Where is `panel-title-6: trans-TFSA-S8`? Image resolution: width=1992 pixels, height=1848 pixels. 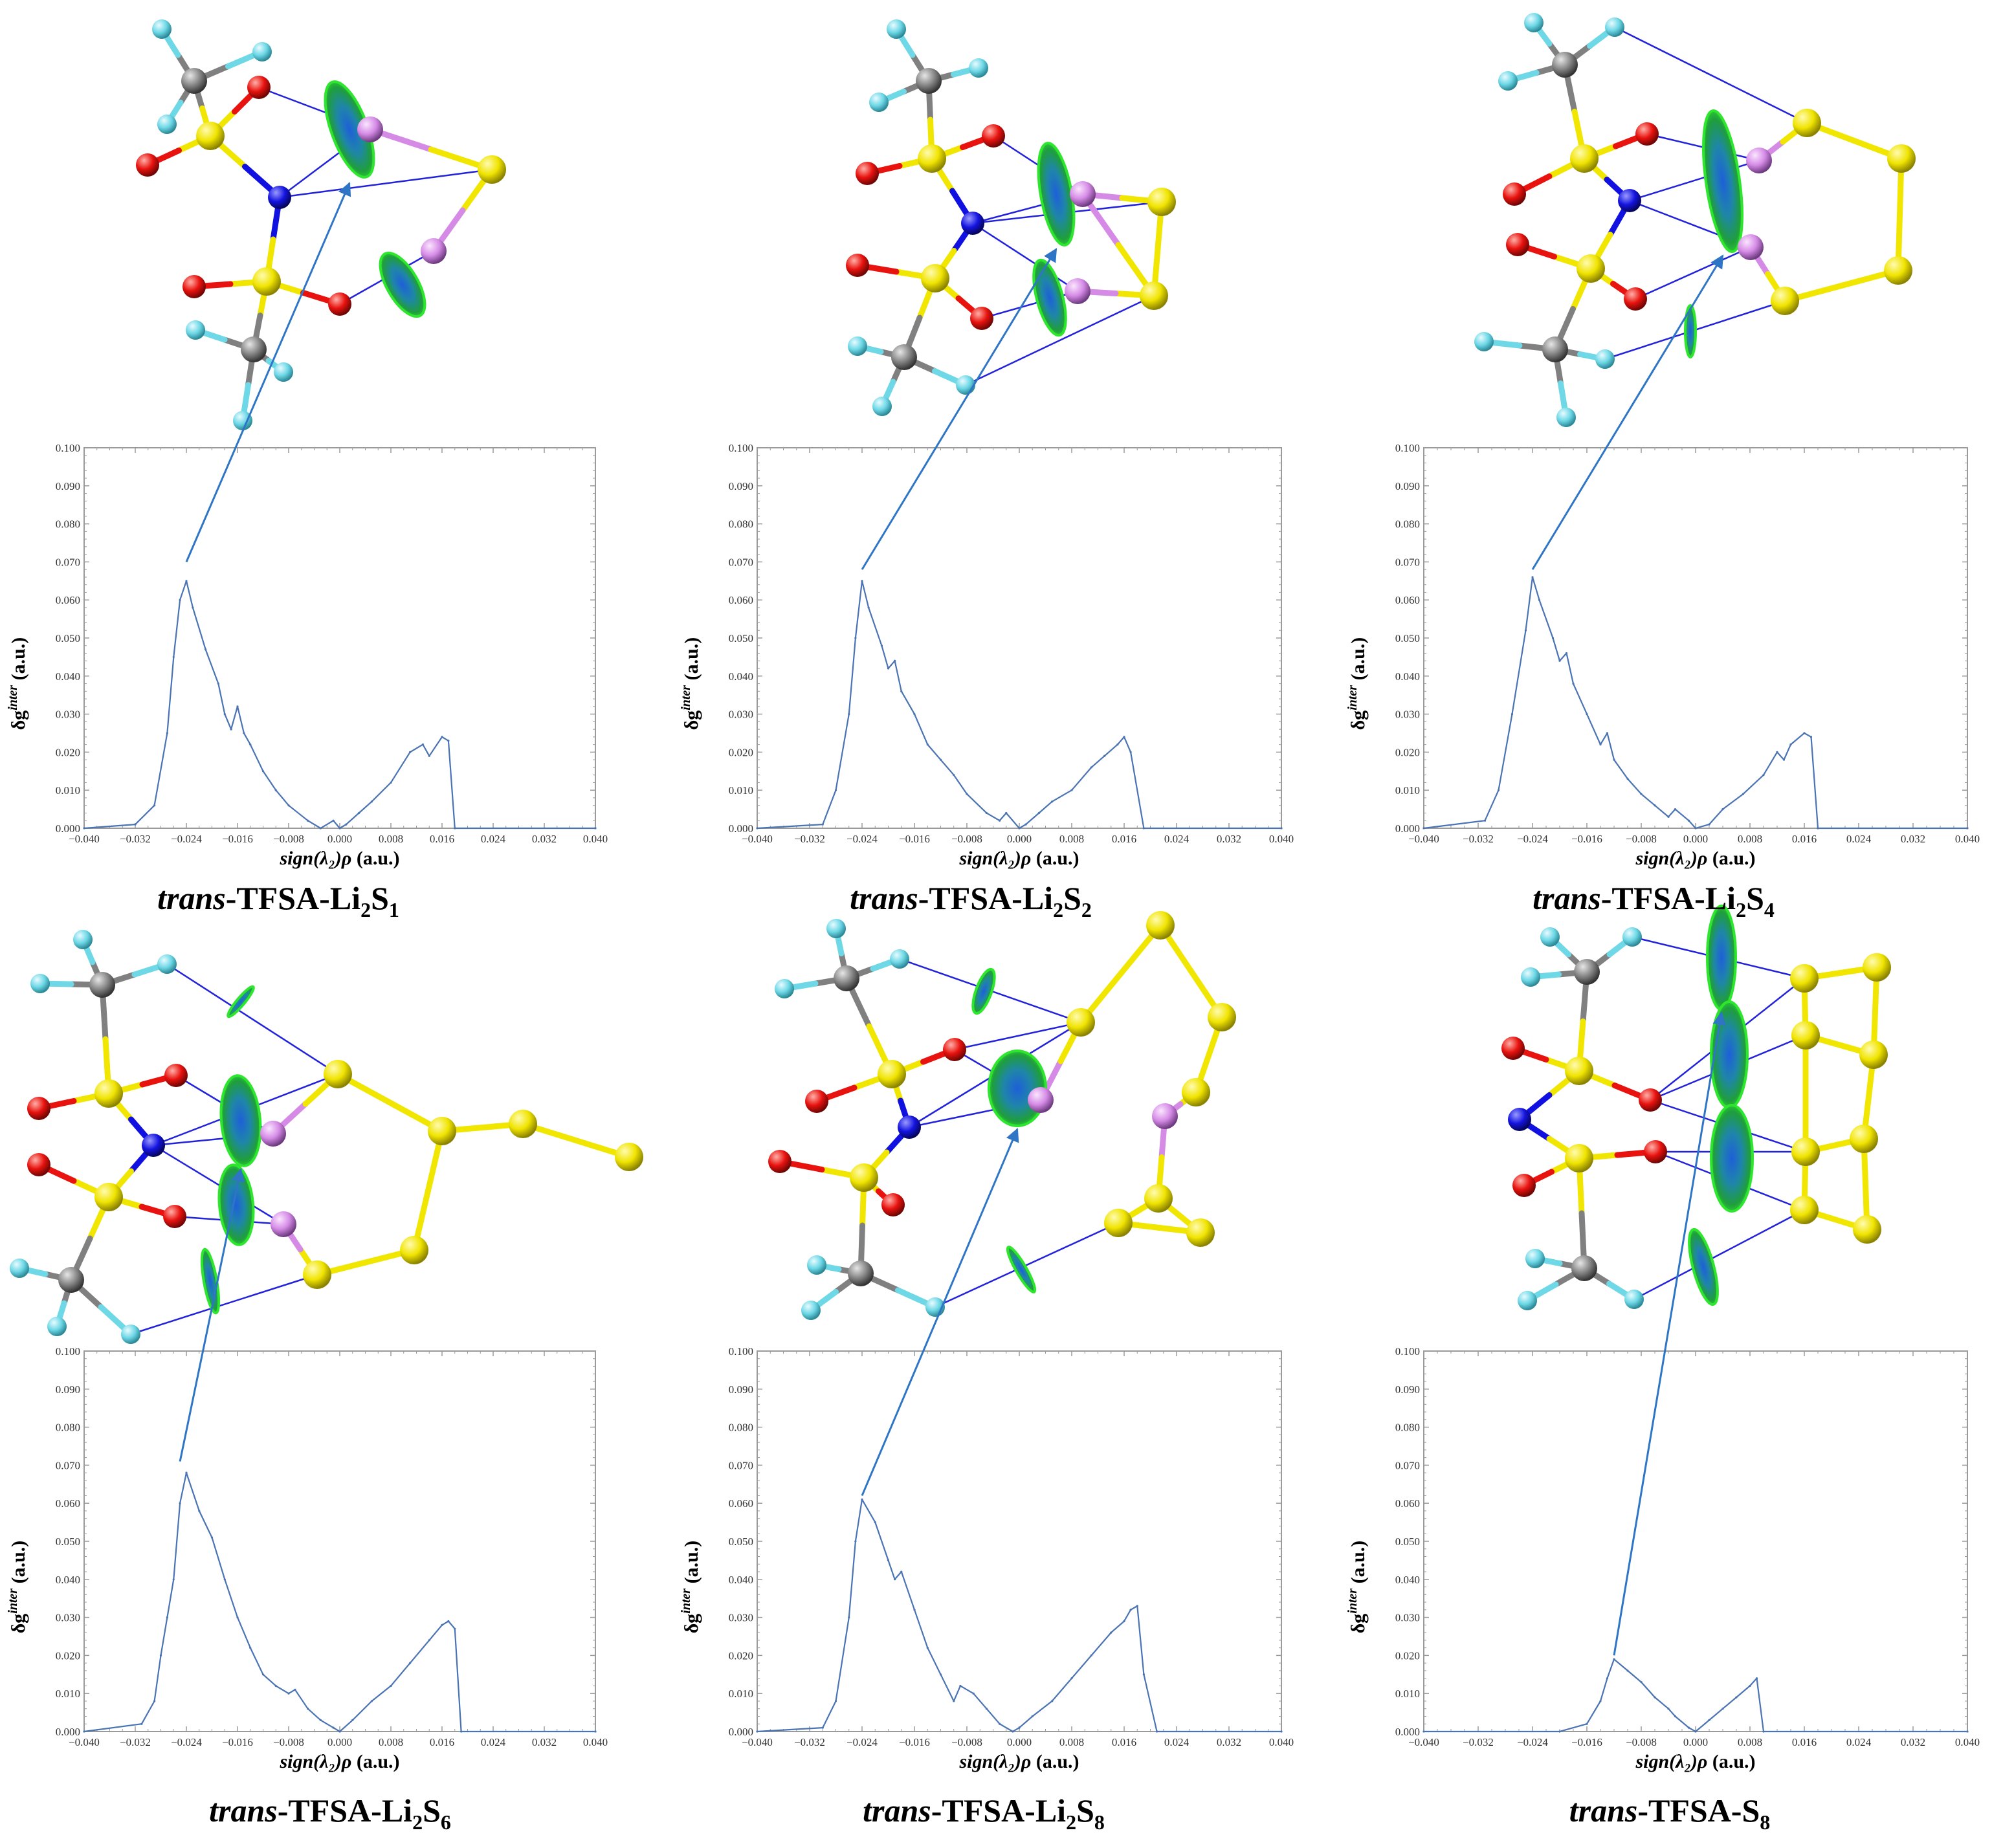 panel-title-6: trans-TFSA-S8 is located at coordinates (1670, 1813).